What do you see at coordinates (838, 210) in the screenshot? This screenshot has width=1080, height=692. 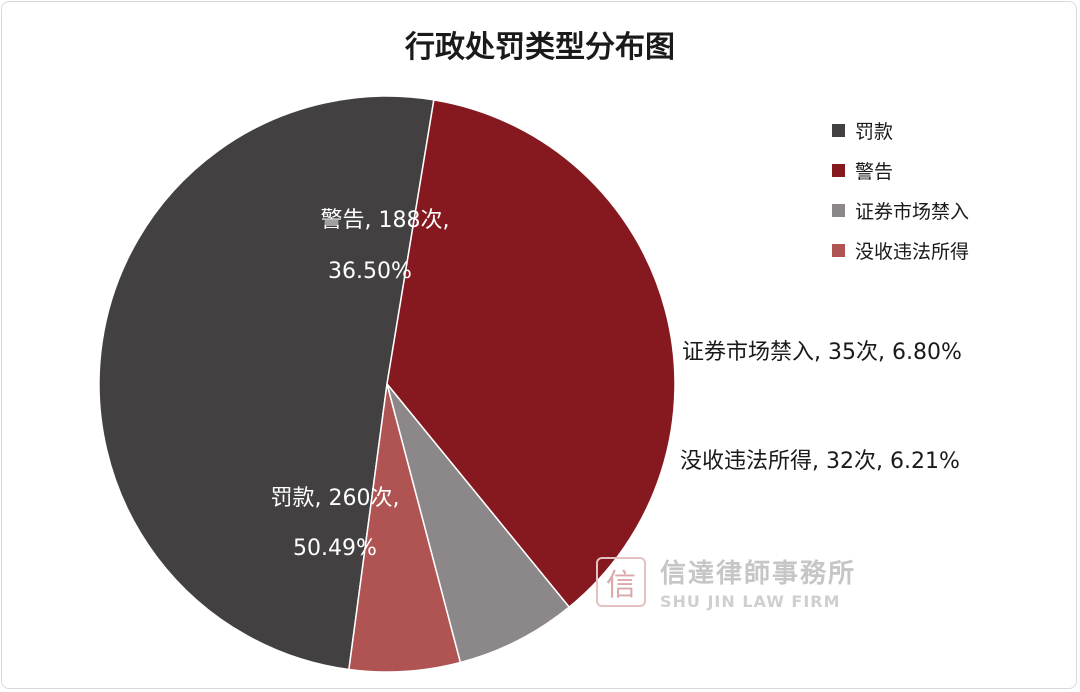 I see `legend-swatch-jinru` at bounding box center [838, 210].